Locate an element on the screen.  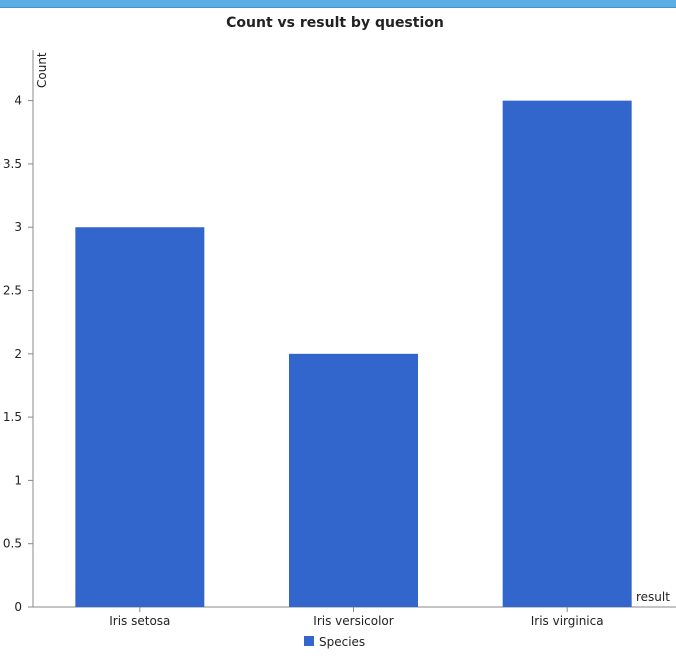
bar-iris-setosa is located at coordinates (140, 417).